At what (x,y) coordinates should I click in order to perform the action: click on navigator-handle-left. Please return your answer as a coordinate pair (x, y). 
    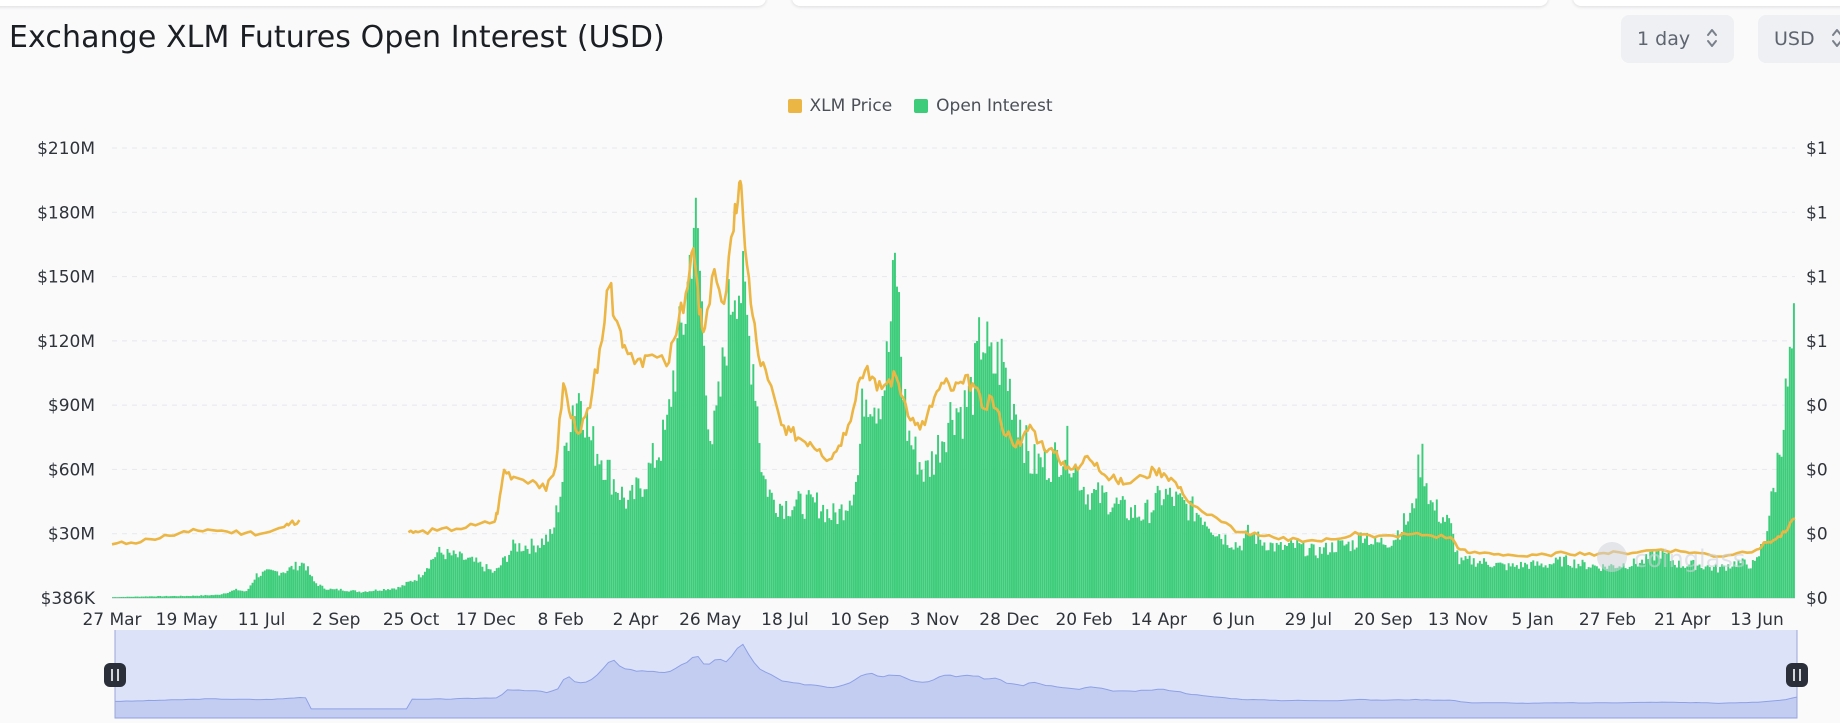
    Looking at the image, I should click on (115, 674).